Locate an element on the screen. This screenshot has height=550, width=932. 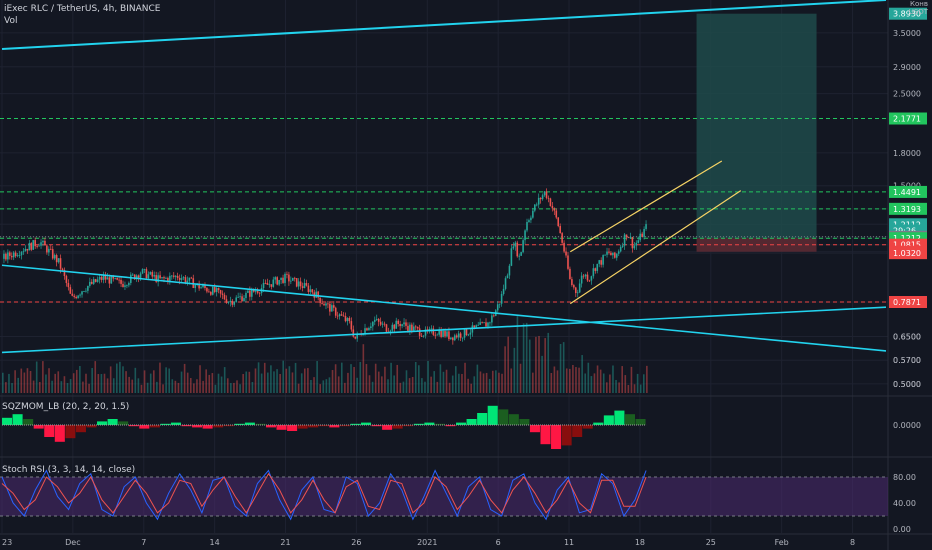
stoch-rsi-label: Stoch RSI (3, 3, 14, 14, close) is located at coordinates (69, 470).